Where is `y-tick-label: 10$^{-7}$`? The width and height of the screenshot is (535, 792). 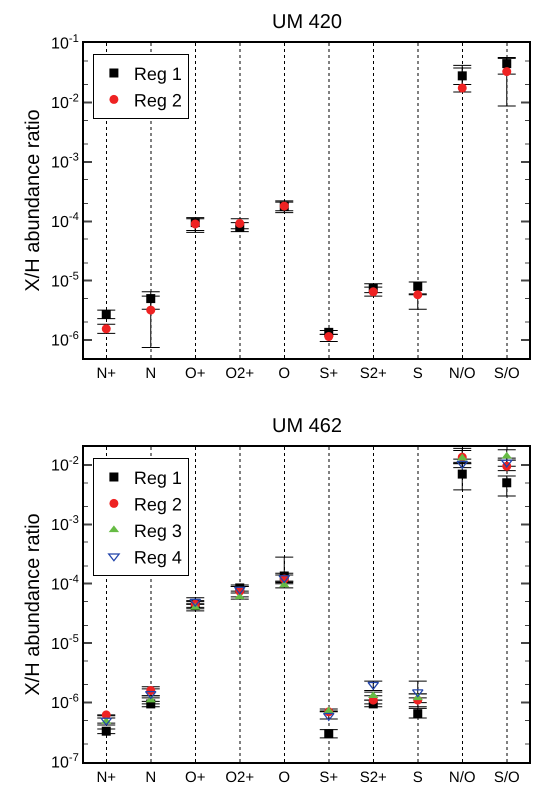
y-tick-label: 10$^{-7}$ is located at coordinates (65, 762).